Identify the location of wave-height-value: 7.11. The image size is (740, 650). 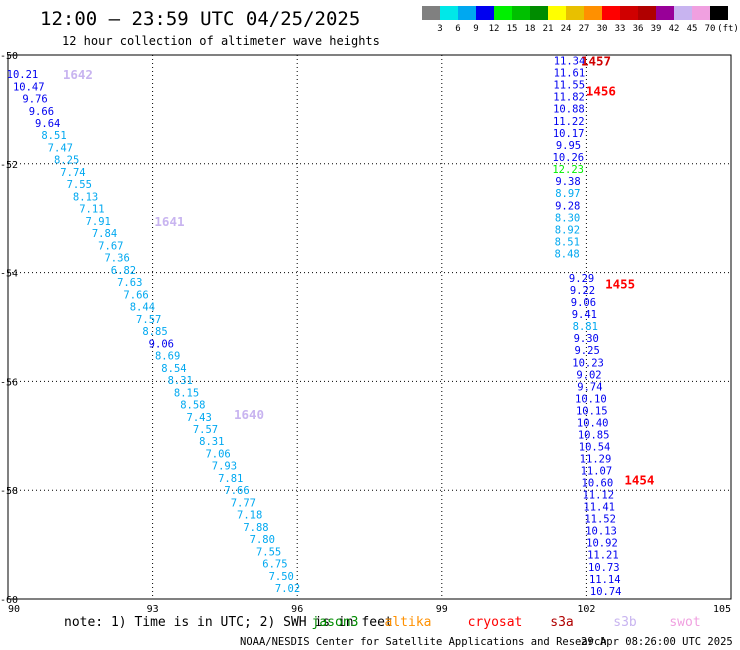
(91, 210).